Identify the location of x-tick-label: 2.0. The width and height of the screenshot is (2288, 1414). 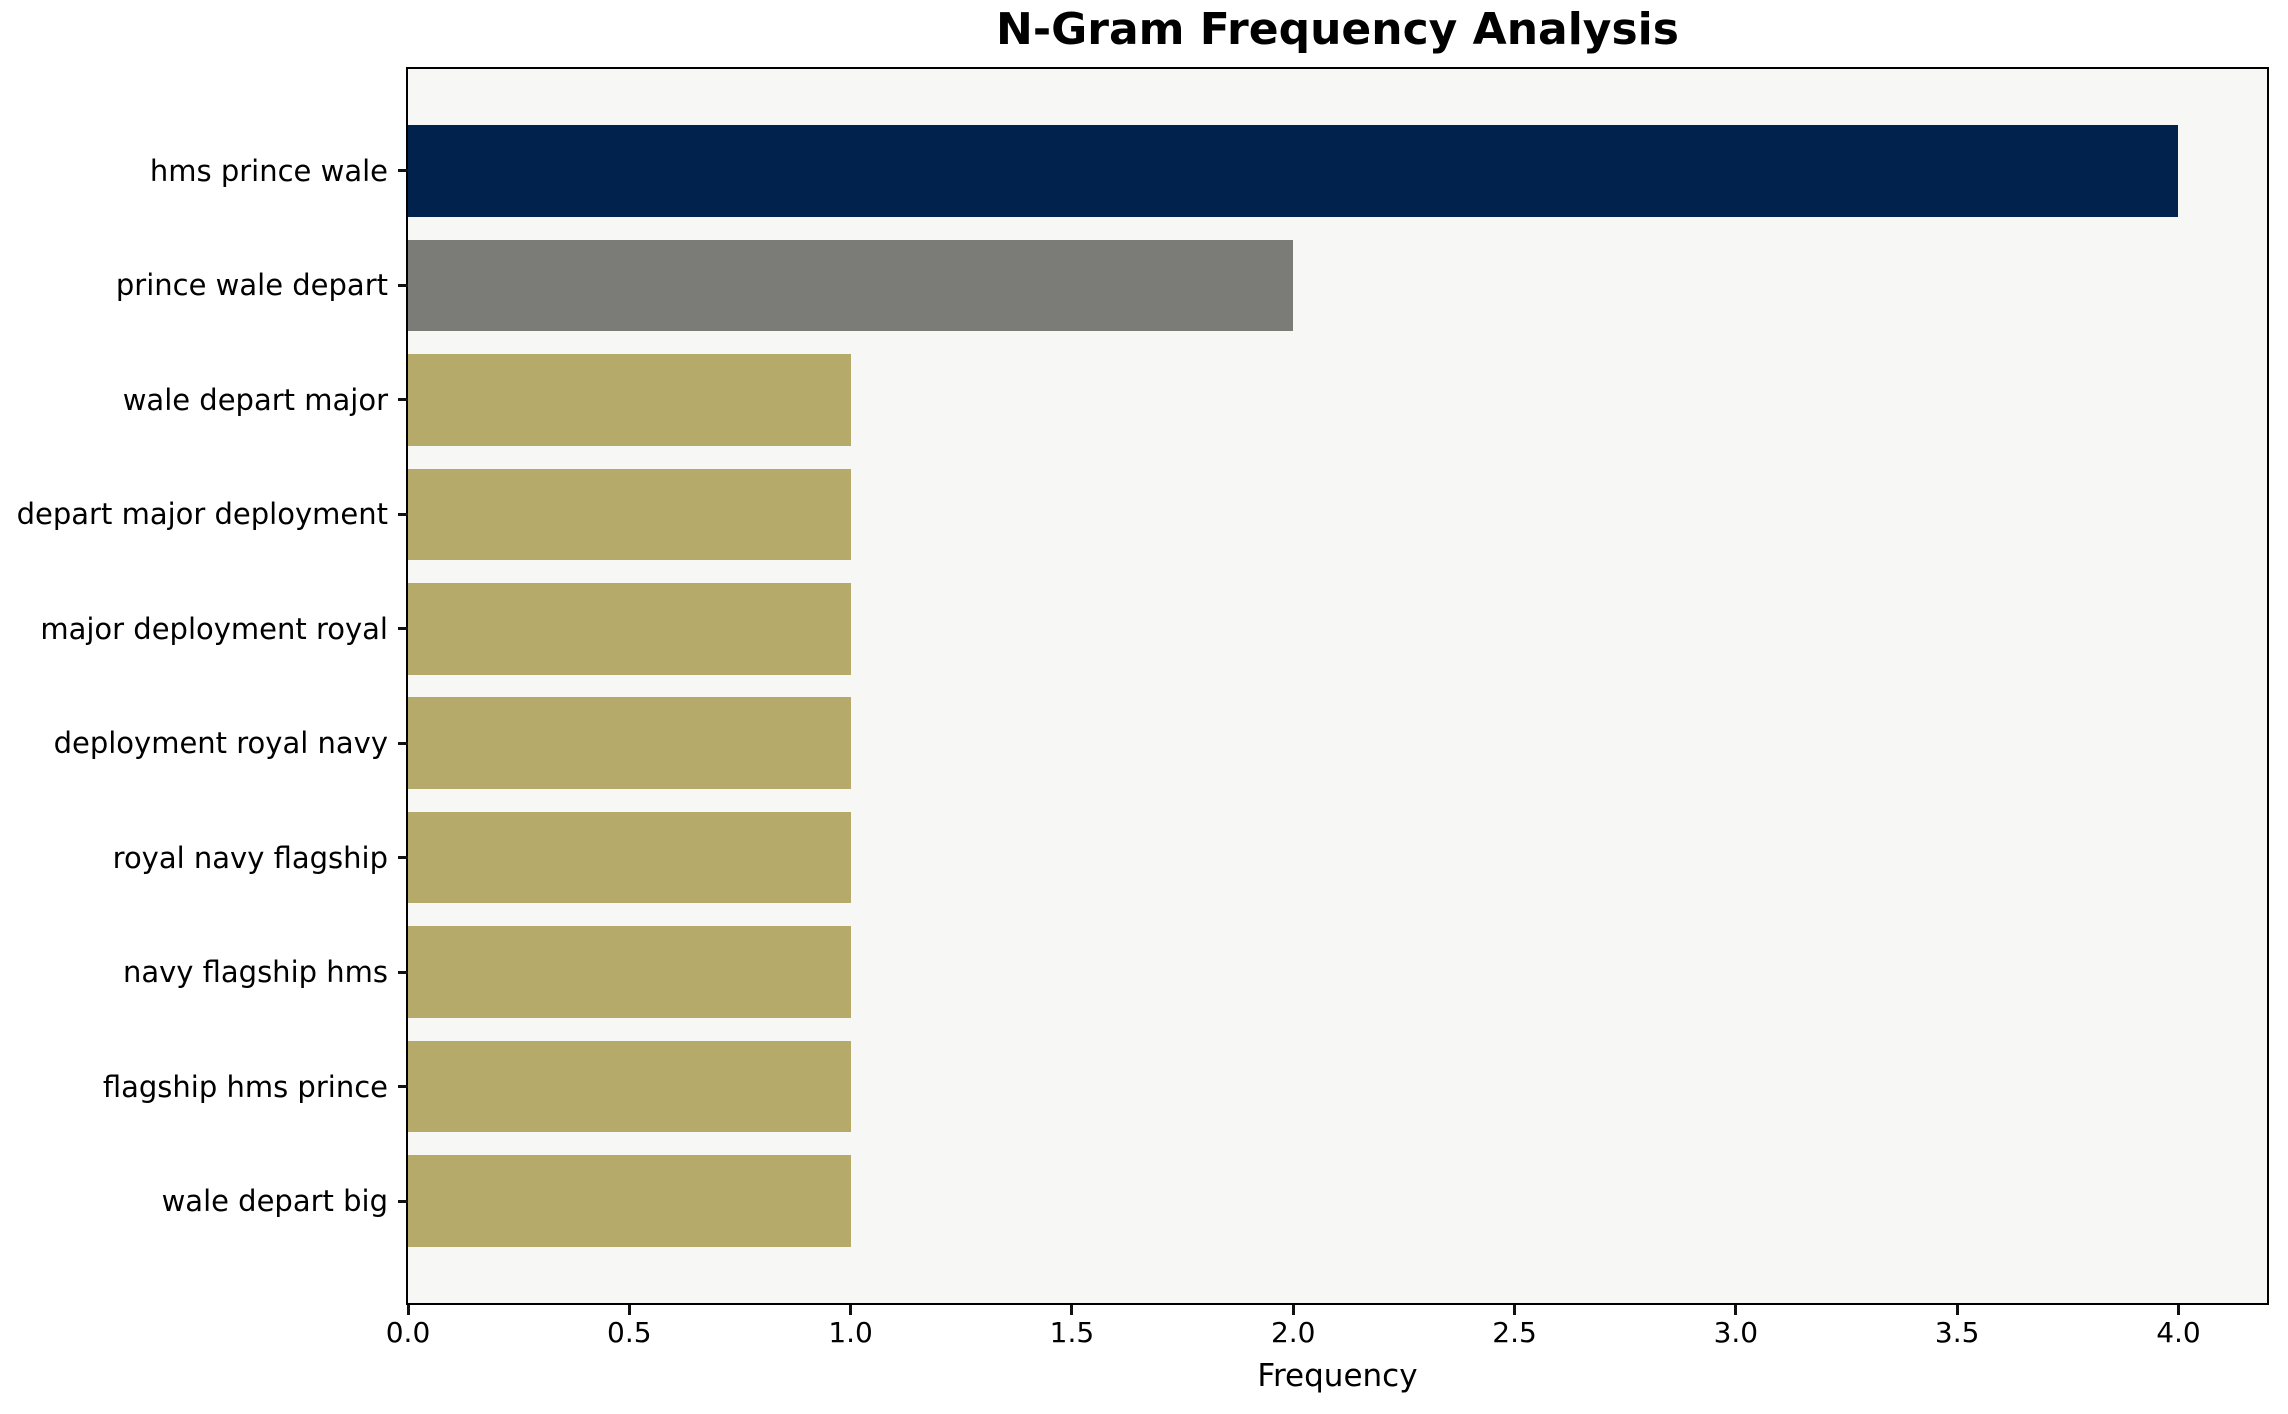
(1293, 1332).